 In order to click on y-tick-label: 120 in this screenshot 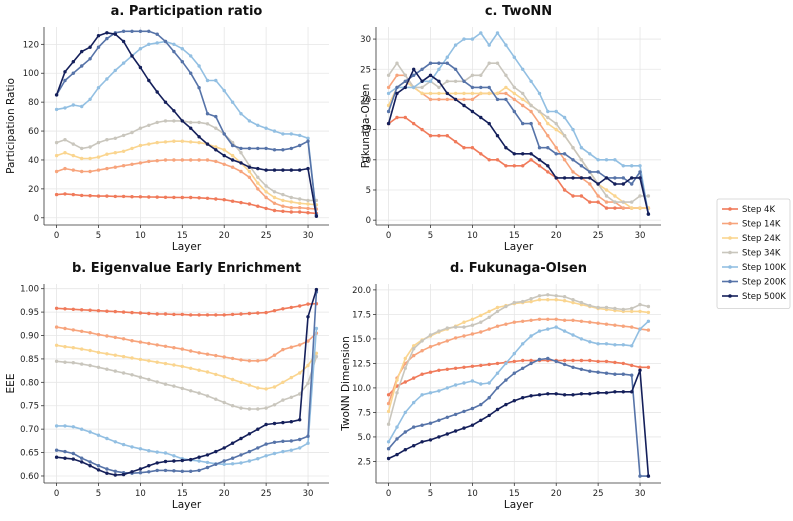, I will do `click(31, 45)`.